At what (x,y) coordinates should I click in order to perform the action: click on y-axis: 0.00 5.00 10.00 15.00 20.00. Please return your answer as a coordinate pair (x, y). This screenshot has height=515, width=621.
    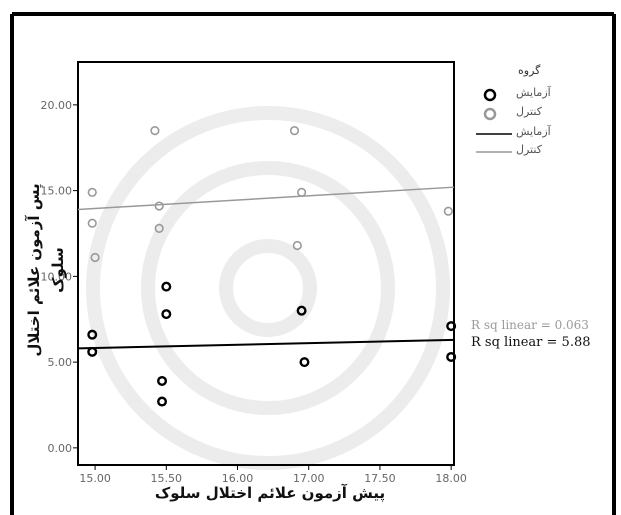
    Looking at the image, I should click on (59, 277).